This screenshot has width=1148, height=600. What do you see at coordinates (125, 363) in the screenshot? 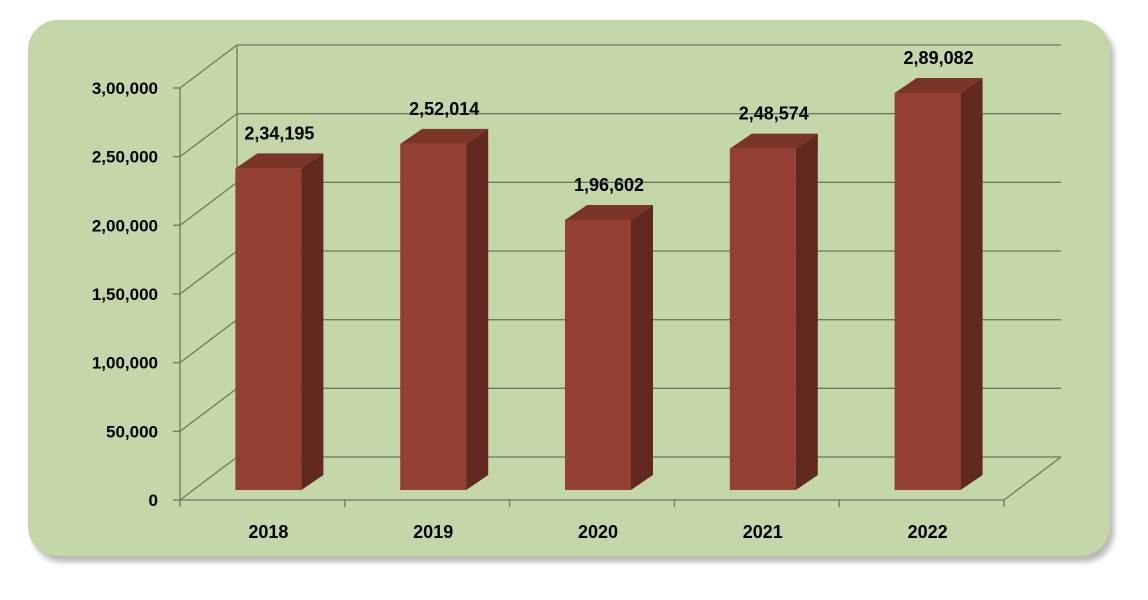
I see `y-tick-label: 1,00,000` at bounding box center [125, 363].